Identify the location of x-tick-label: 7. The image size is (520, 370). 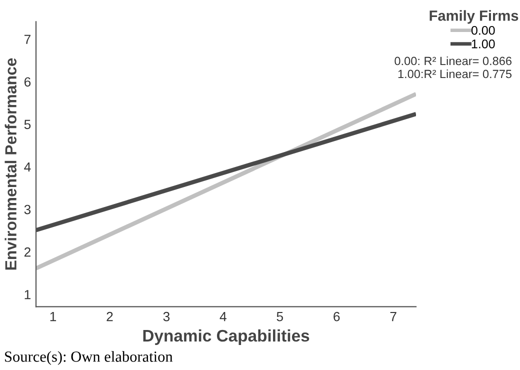
(393, 317).